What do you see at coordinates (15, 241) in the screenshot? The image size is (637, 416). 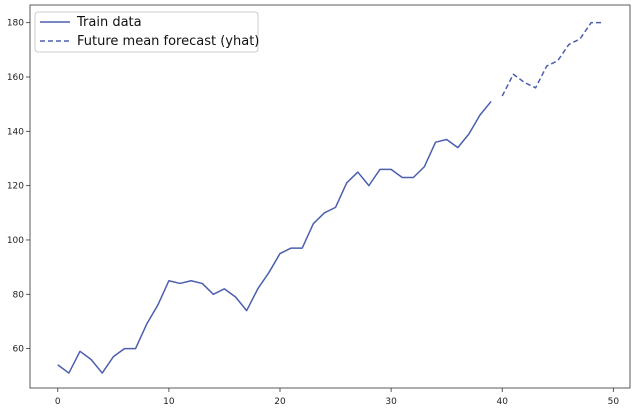 I see `y-tick-label: 100` at bounding box center [15, 241].